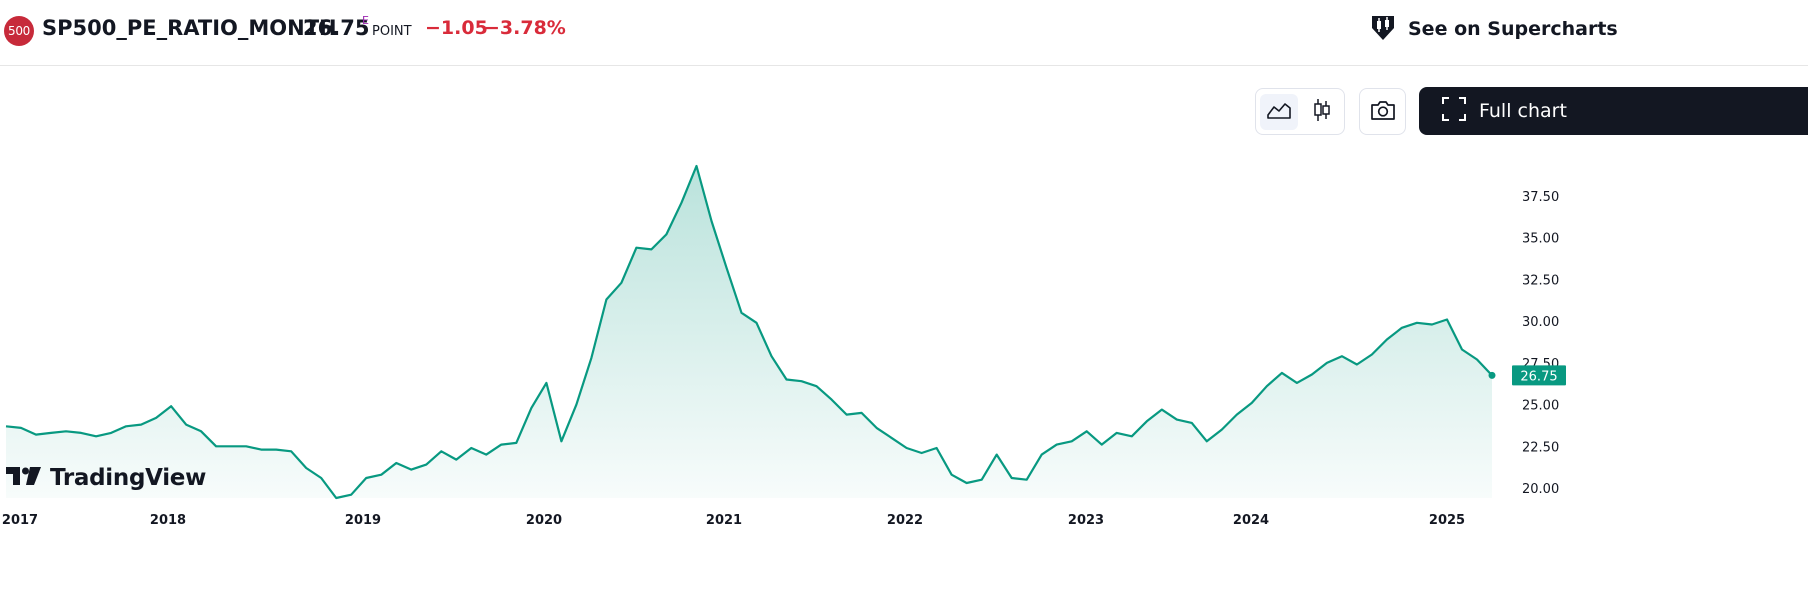 The height and width of the screenshot is (614, 1808). Describe the element at coordinates (1613, 111) in the screenshot. I see `full-chart-button: Full chart` at that location.